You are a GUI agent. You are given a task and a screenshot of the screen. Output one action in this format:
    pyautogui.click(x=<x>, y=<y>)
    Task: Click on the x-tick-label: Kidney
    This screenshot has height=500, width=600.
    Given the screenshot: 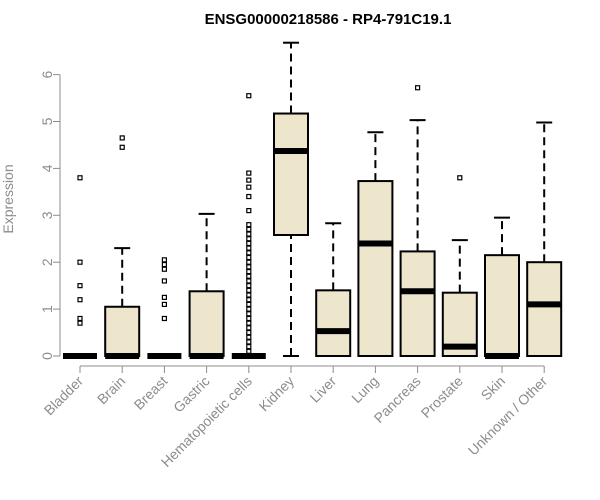 What is the action you would take?
    pyautogui.click(x=277, y=394)
    